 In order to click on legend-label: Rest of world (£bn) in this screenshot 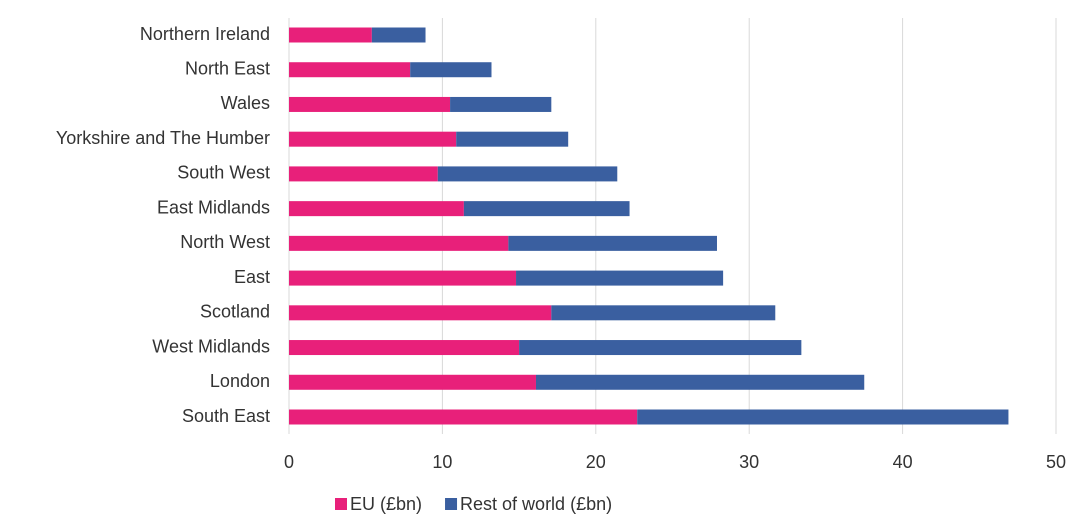, I will do `click(536, 504)`.